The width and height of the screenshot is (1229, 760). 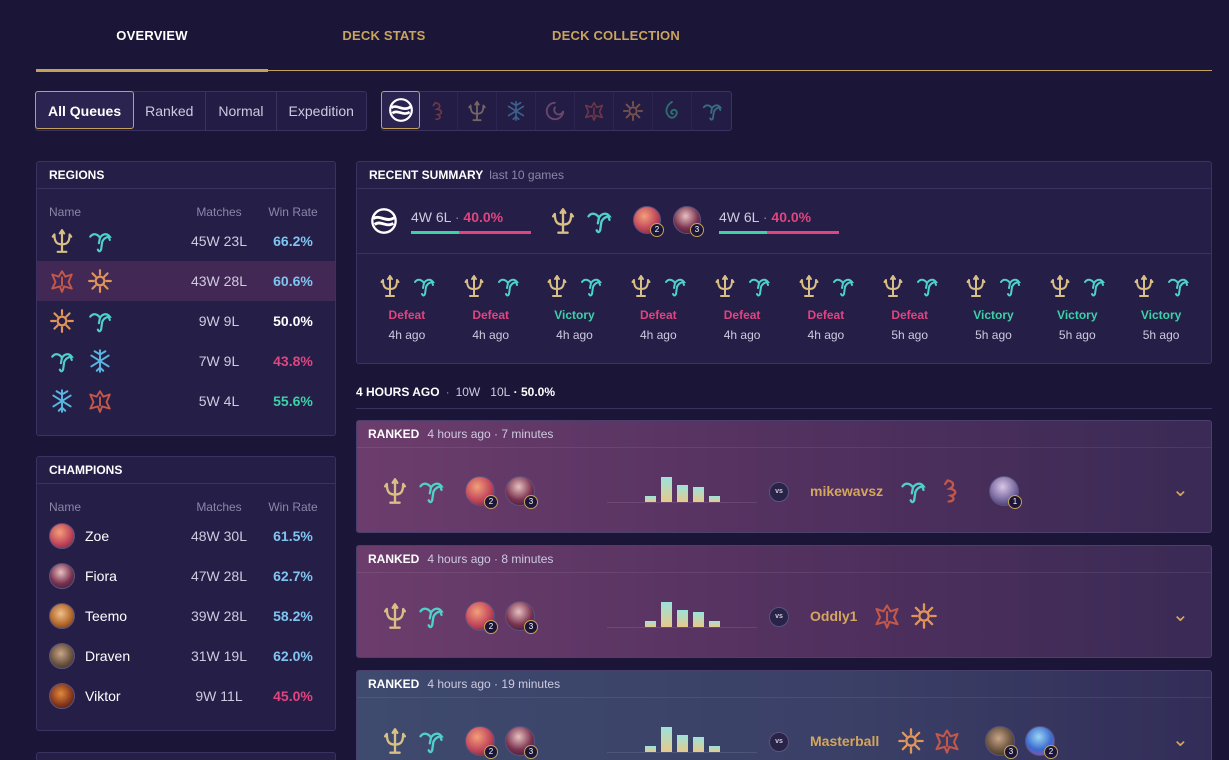 What do you see at coordinates (616, 35) in the screenshot?
I see `tab-deck-collection: DECK COLLECTION` at bounding box center [616, 35].